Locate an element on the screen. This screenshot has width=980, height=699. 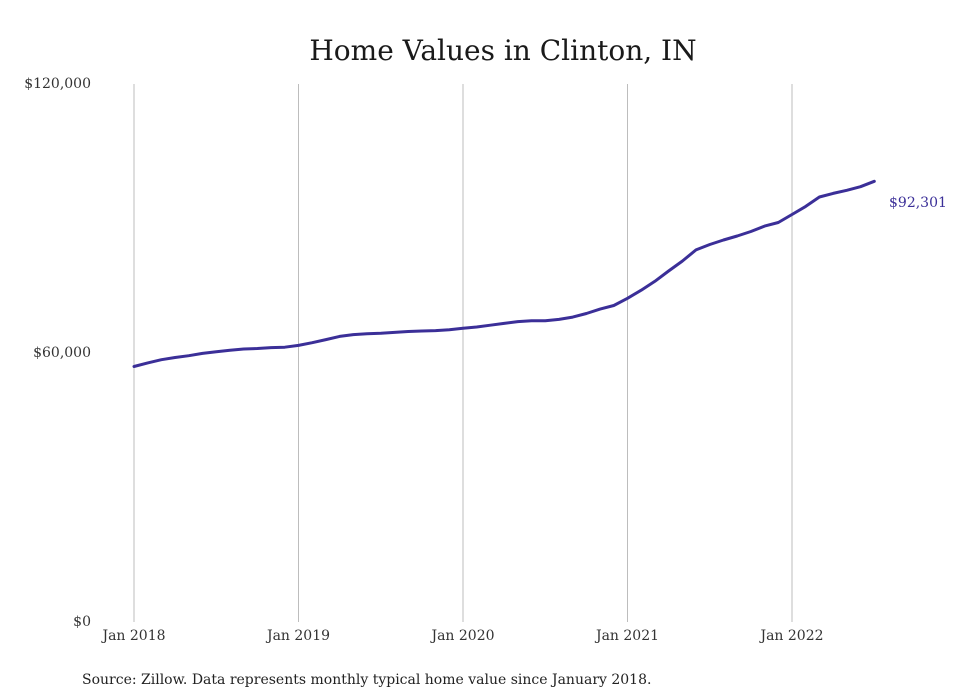
x-tick-label: Jan 2019 is located at coordinates (297, 636).